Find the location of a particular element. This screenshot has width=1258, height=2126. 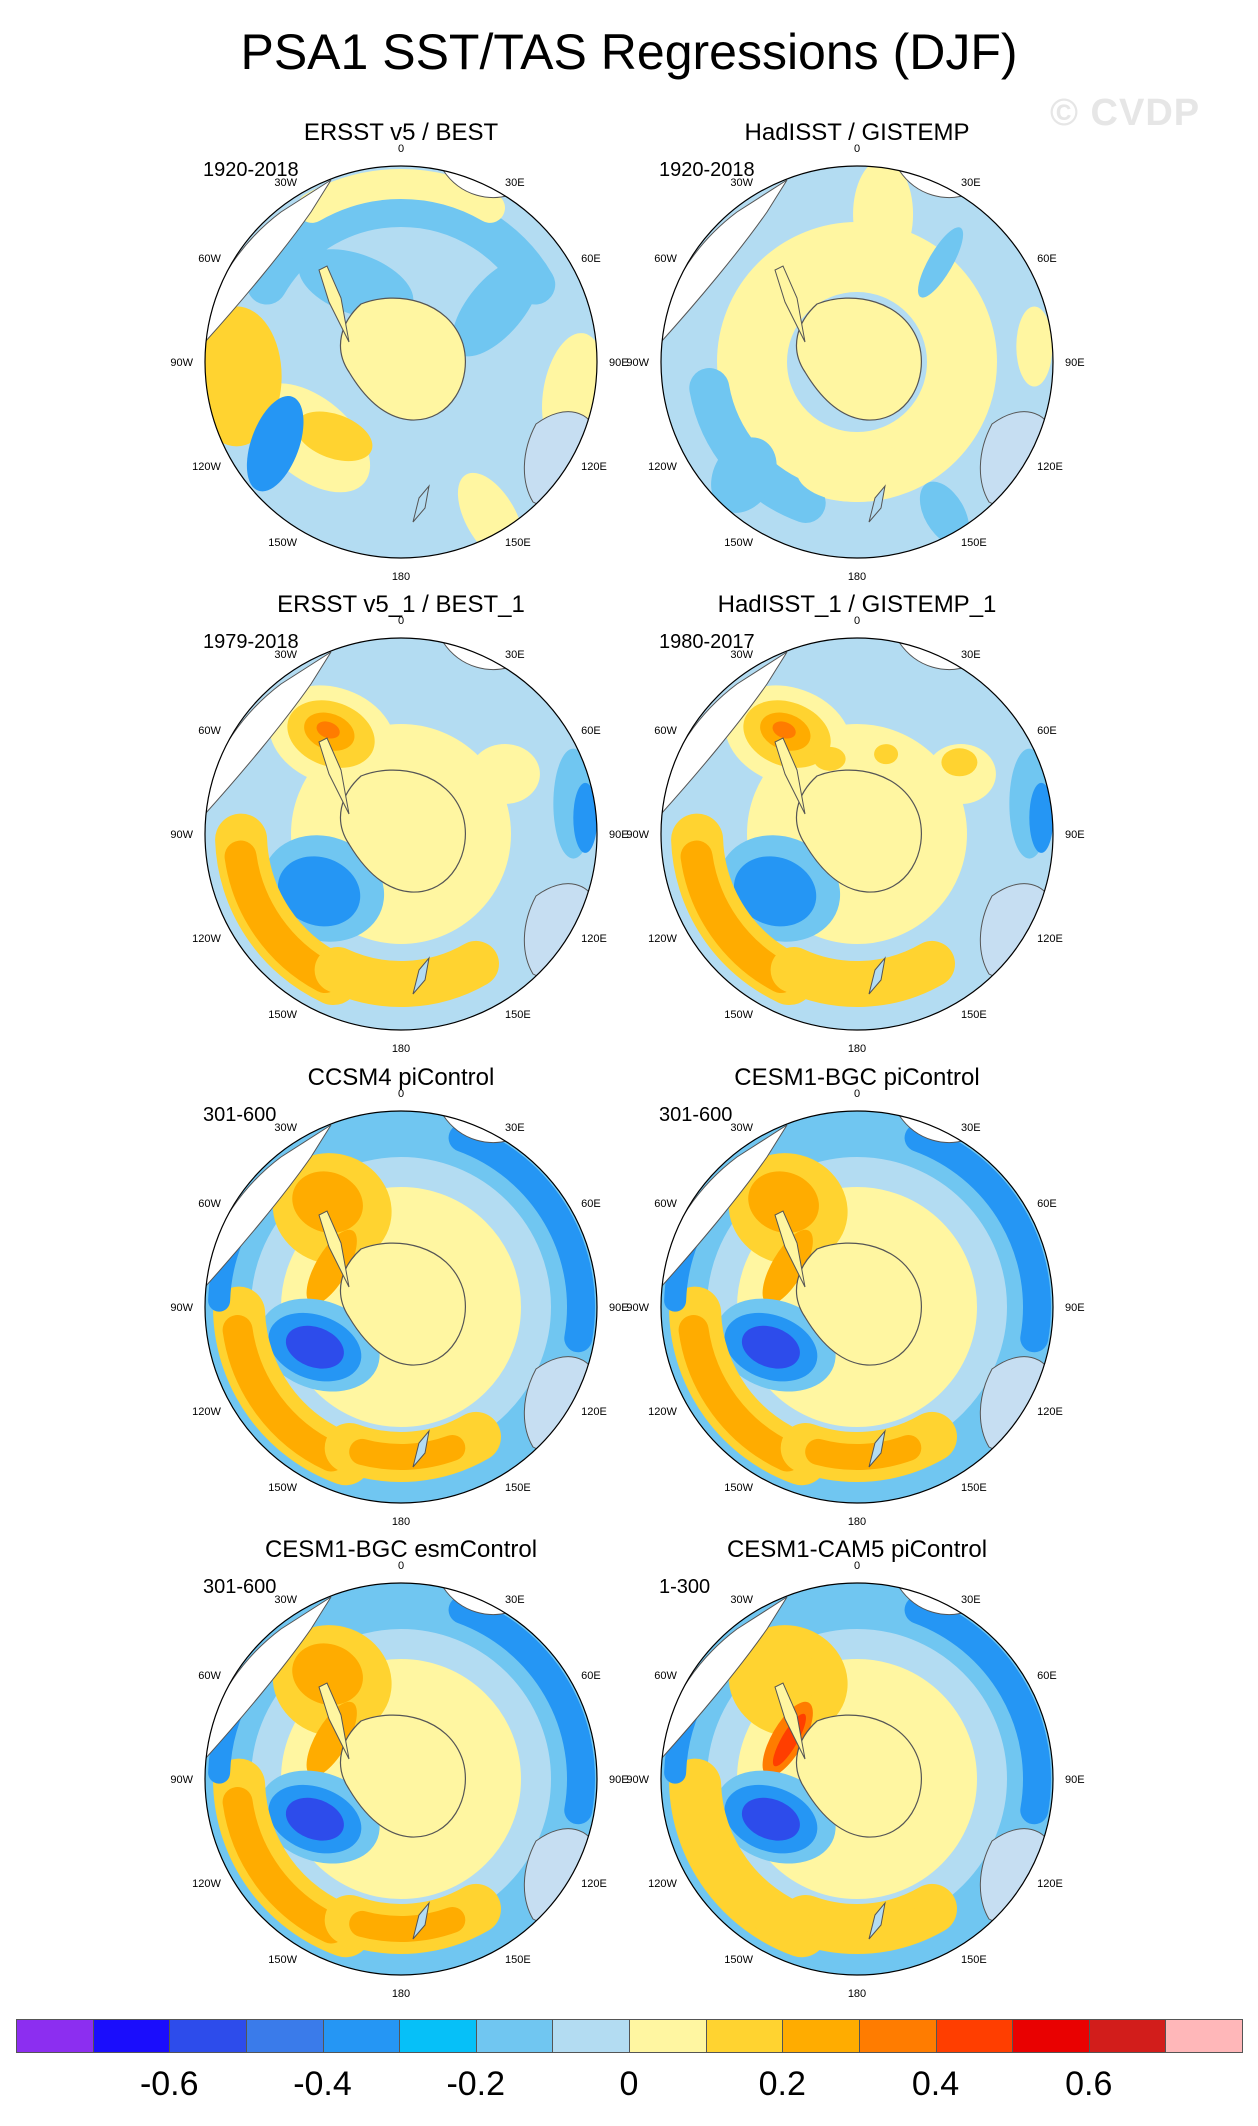

panel-title: CESM1-CAM5 piControl is located at coordinates (857, 1549).